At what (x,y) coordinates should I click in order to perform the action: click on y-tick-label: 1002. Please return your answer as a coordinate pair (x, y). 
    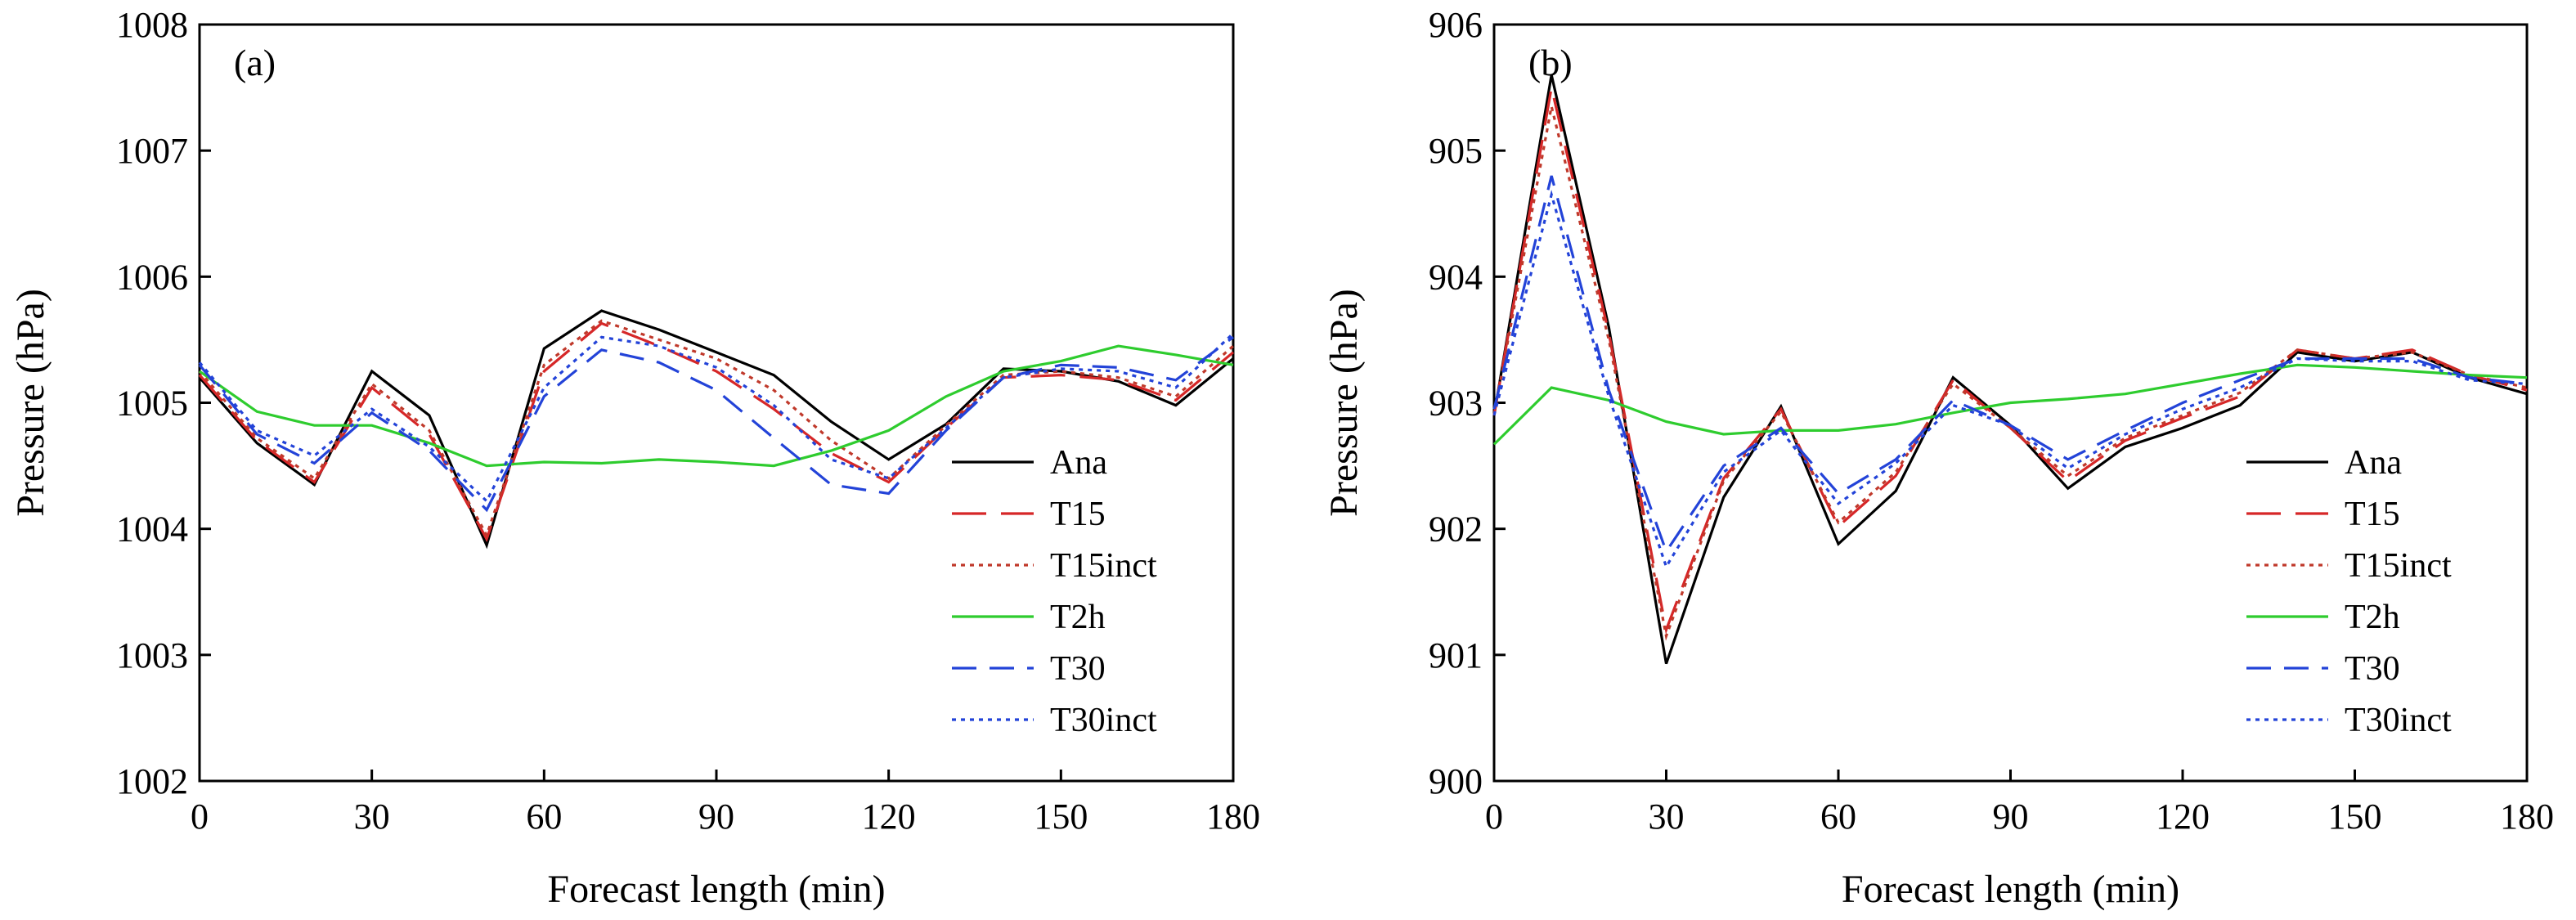
    Looking at the image, I should click on (152, 781).